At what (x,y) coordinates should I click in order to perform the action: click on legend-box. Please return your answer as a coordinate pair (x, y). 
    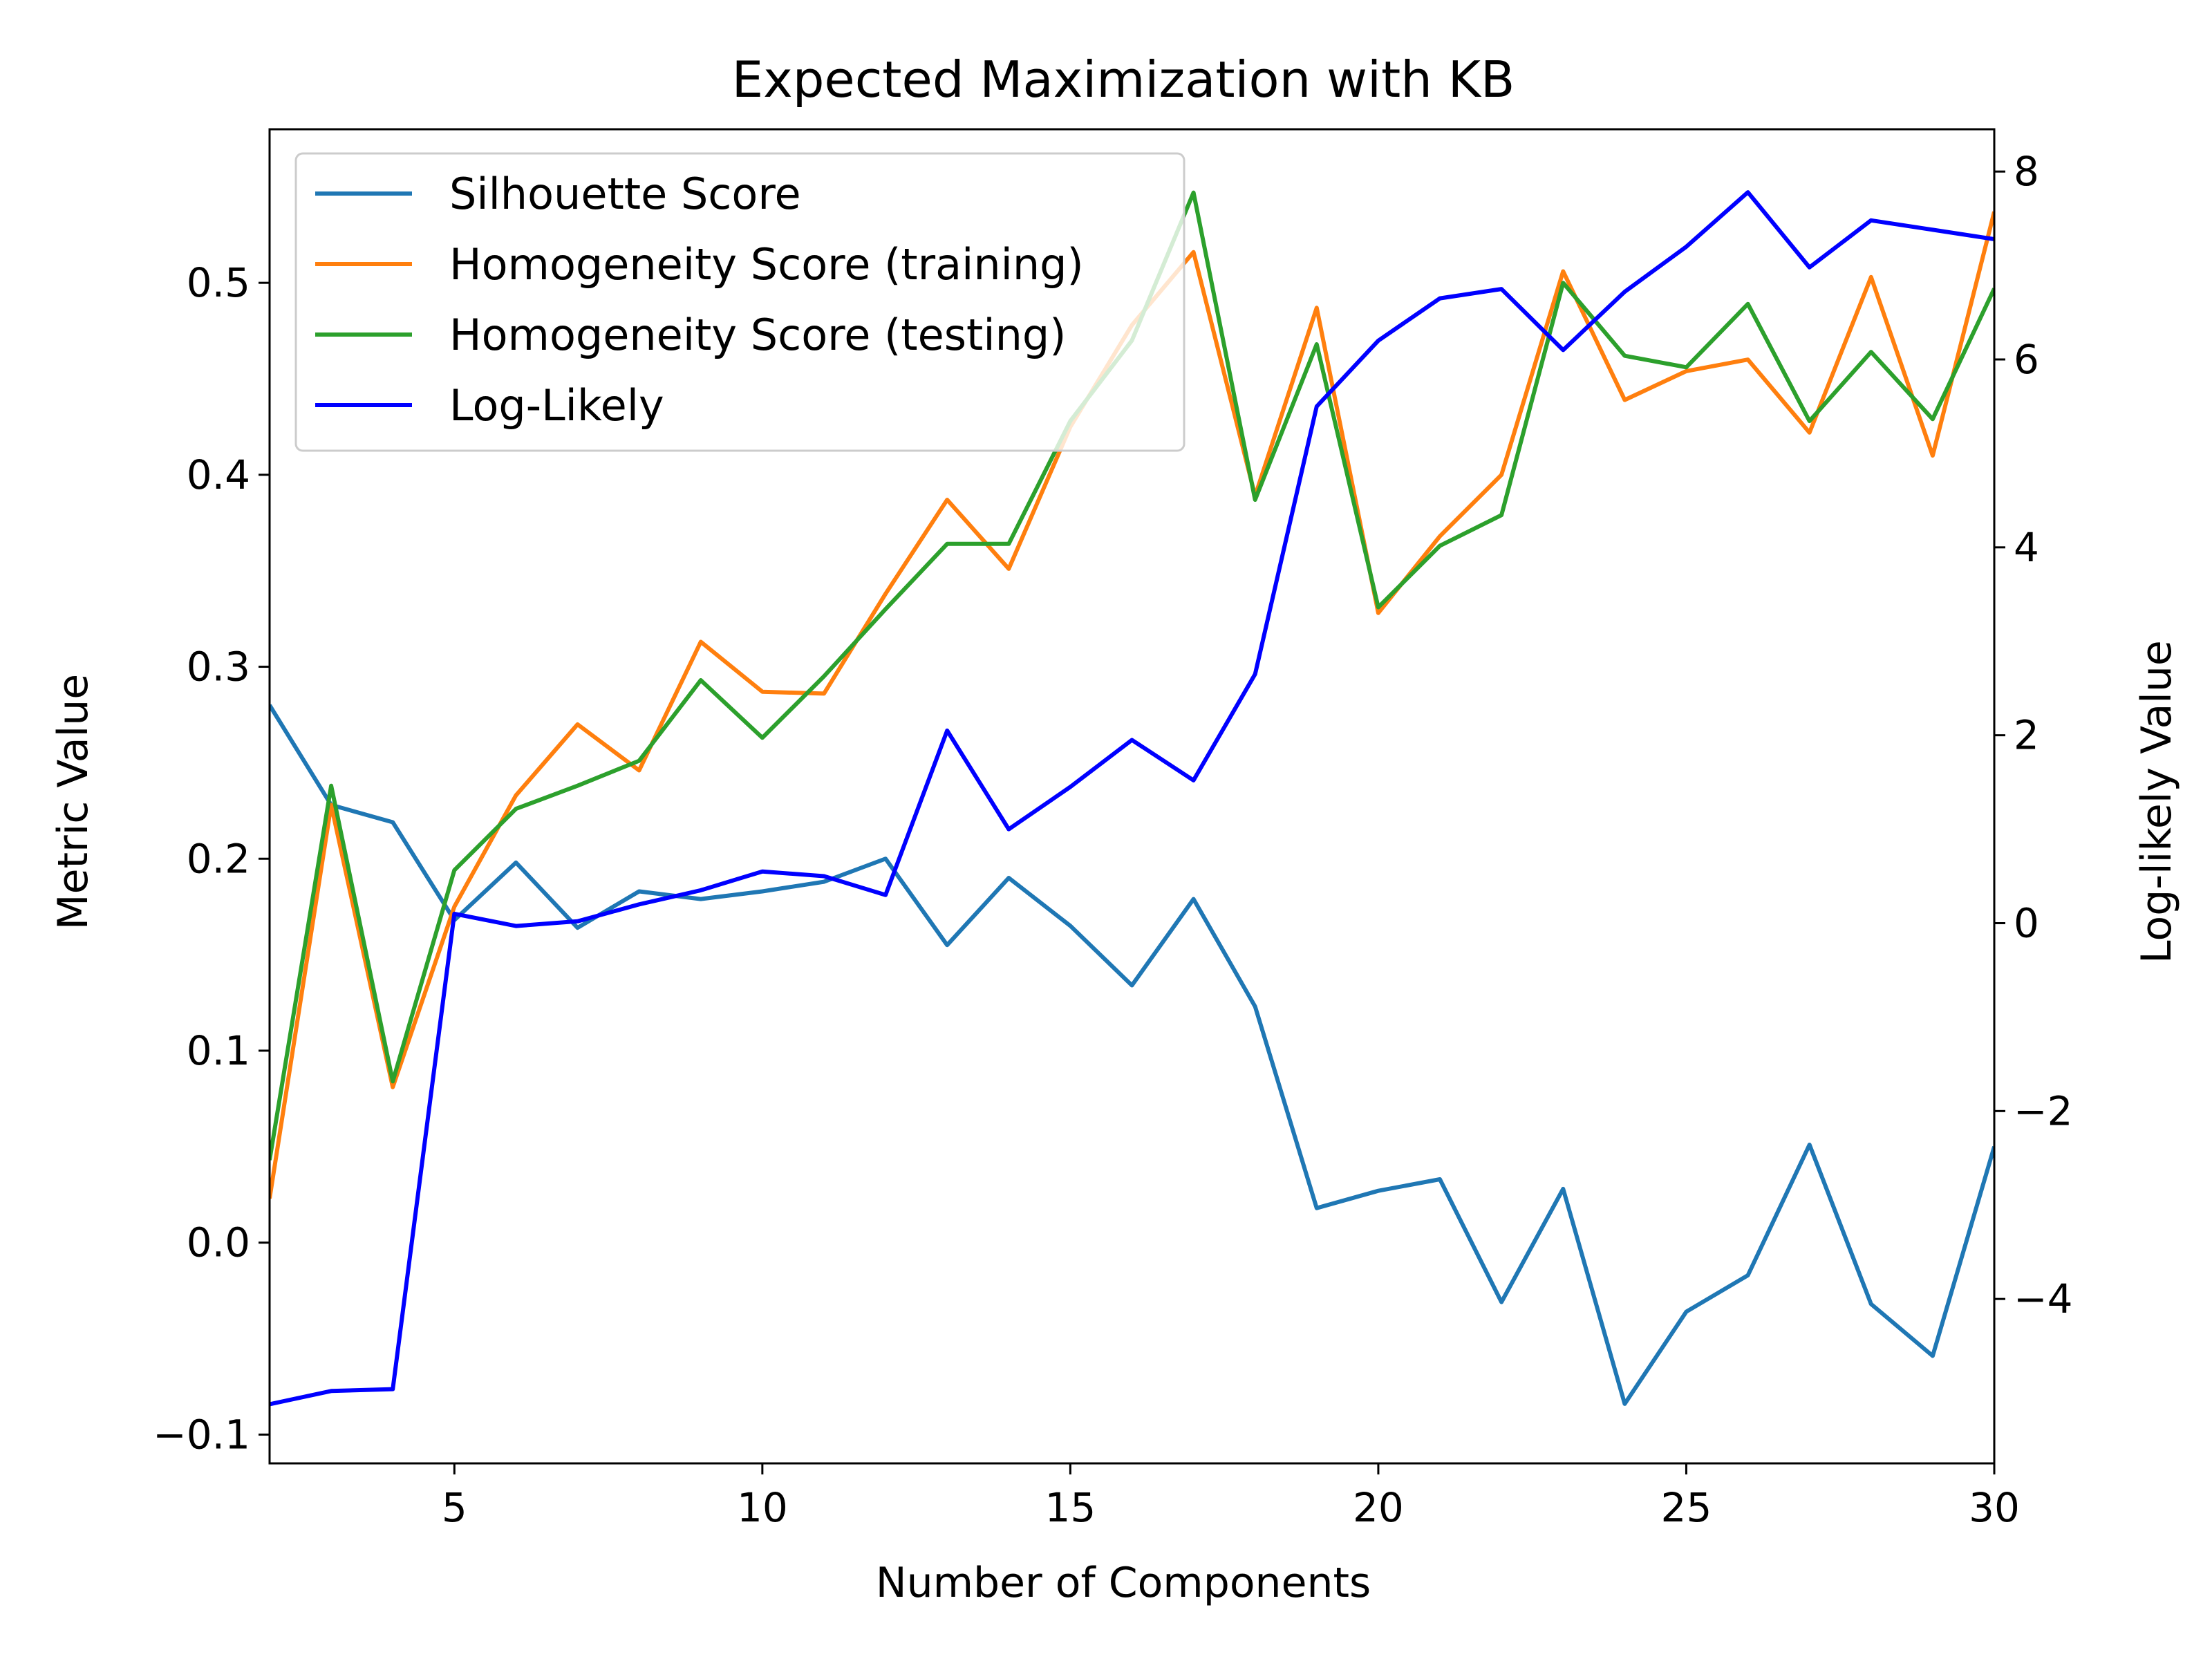
    Looking at the image, I should click on (739, 302).